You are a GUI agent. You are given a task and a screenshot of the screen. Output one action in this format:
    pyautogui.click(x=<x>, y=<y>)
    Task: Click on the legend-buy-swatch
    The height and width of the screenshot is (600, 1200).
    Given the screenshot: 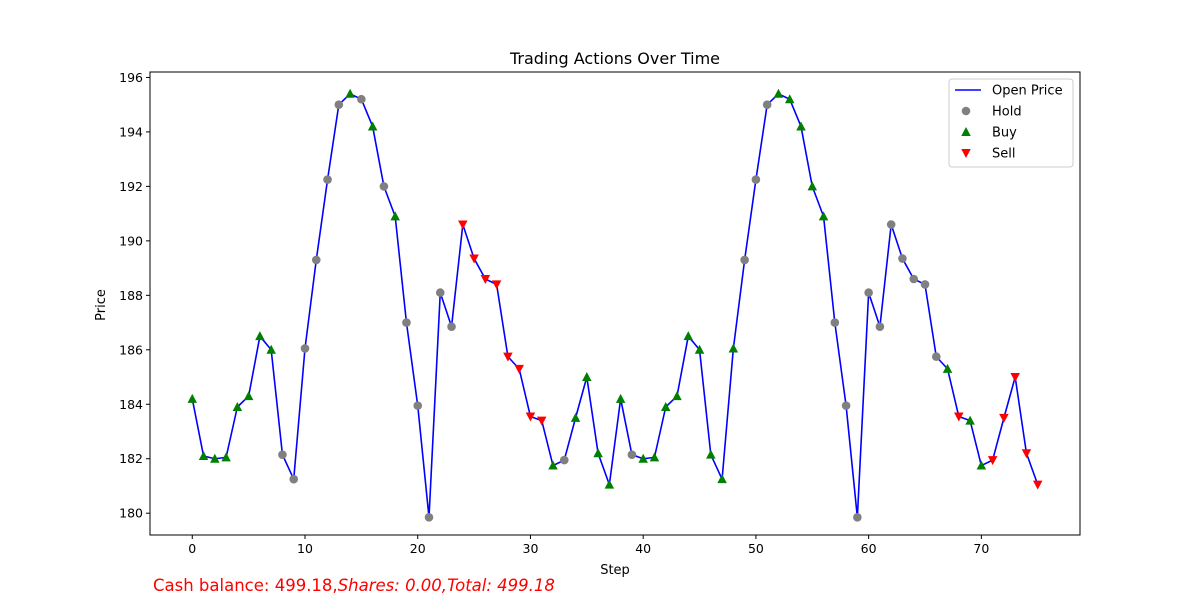 What is the action you would take?
    pyautogui.click(x=966, y=131)
    